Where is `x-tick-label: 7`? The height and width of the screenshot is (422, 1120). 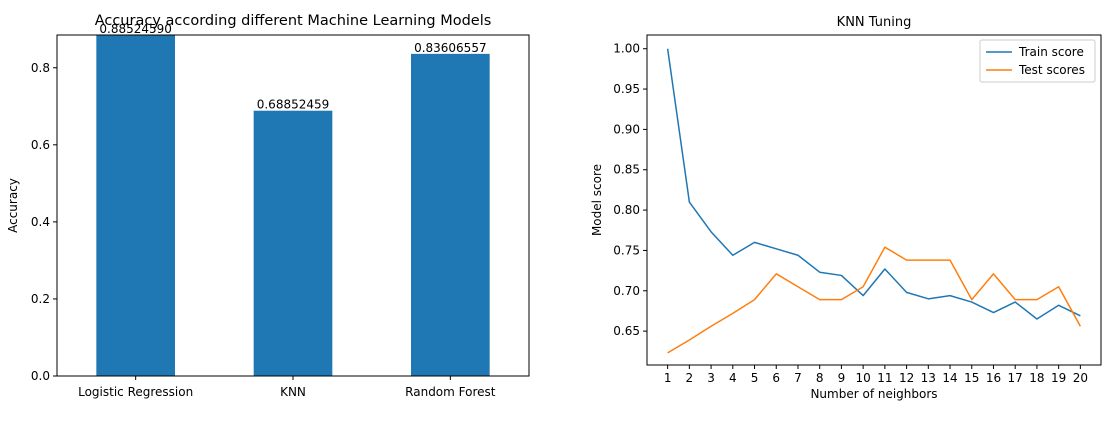
x-tick-label: 7 is located at coordinates (798, 378).